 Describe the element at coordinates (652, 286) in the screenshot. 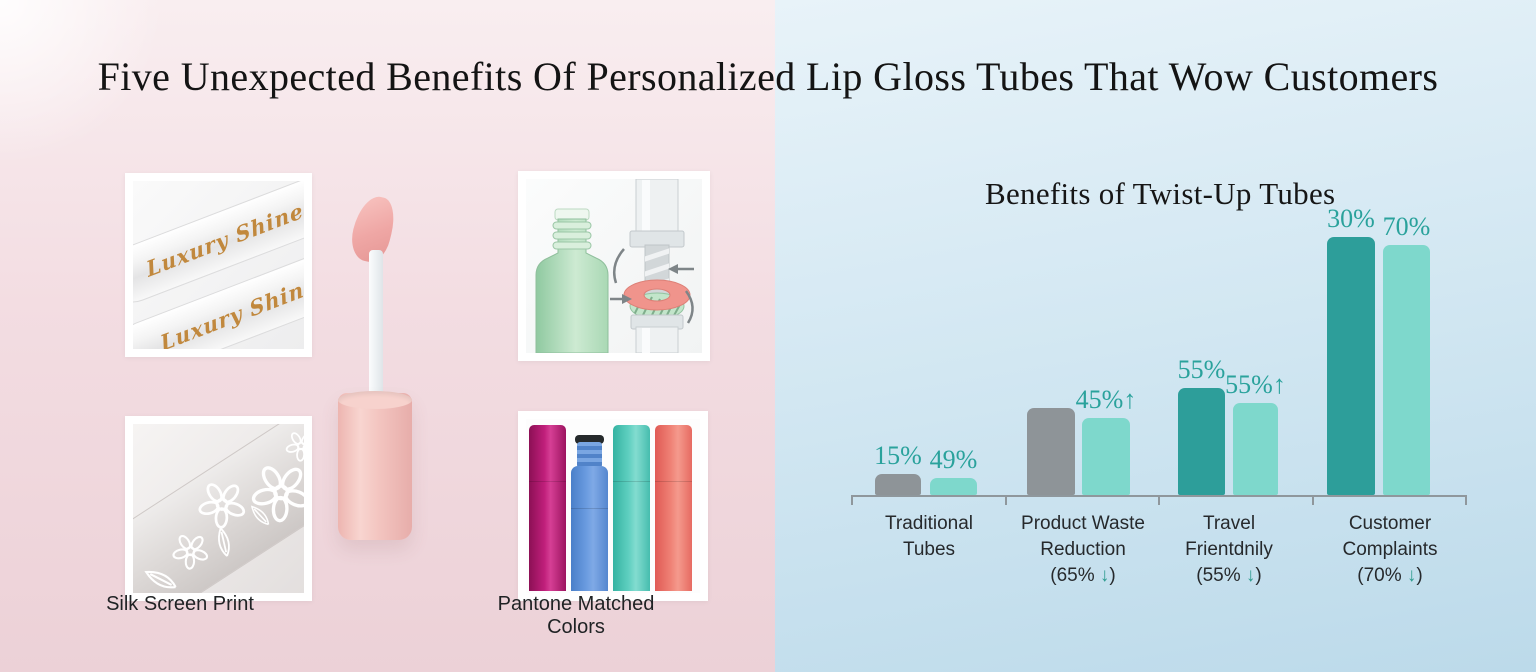

I see `rotation-arrows-icon` at that location.